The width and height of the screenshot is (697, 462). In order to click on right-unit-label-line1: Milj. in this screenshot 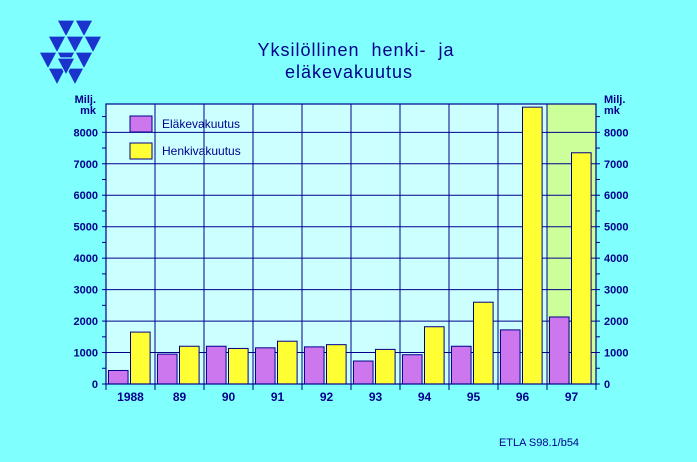, I will do `click(614, 100)`.